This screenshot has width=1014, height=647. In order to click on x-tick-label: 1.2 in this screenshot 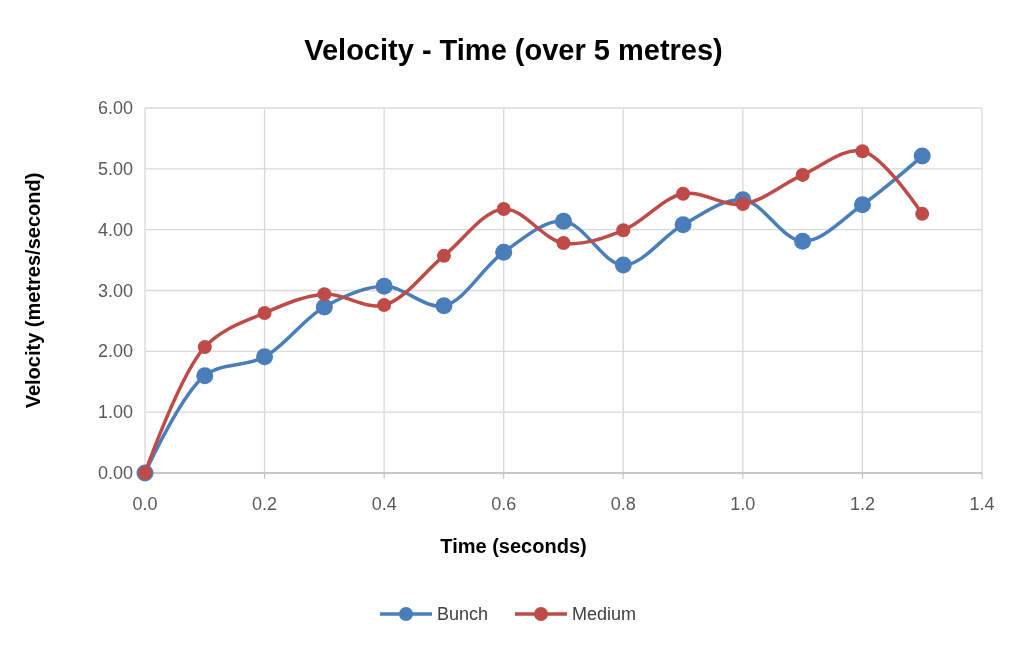, I will do `click(862, 504)`.